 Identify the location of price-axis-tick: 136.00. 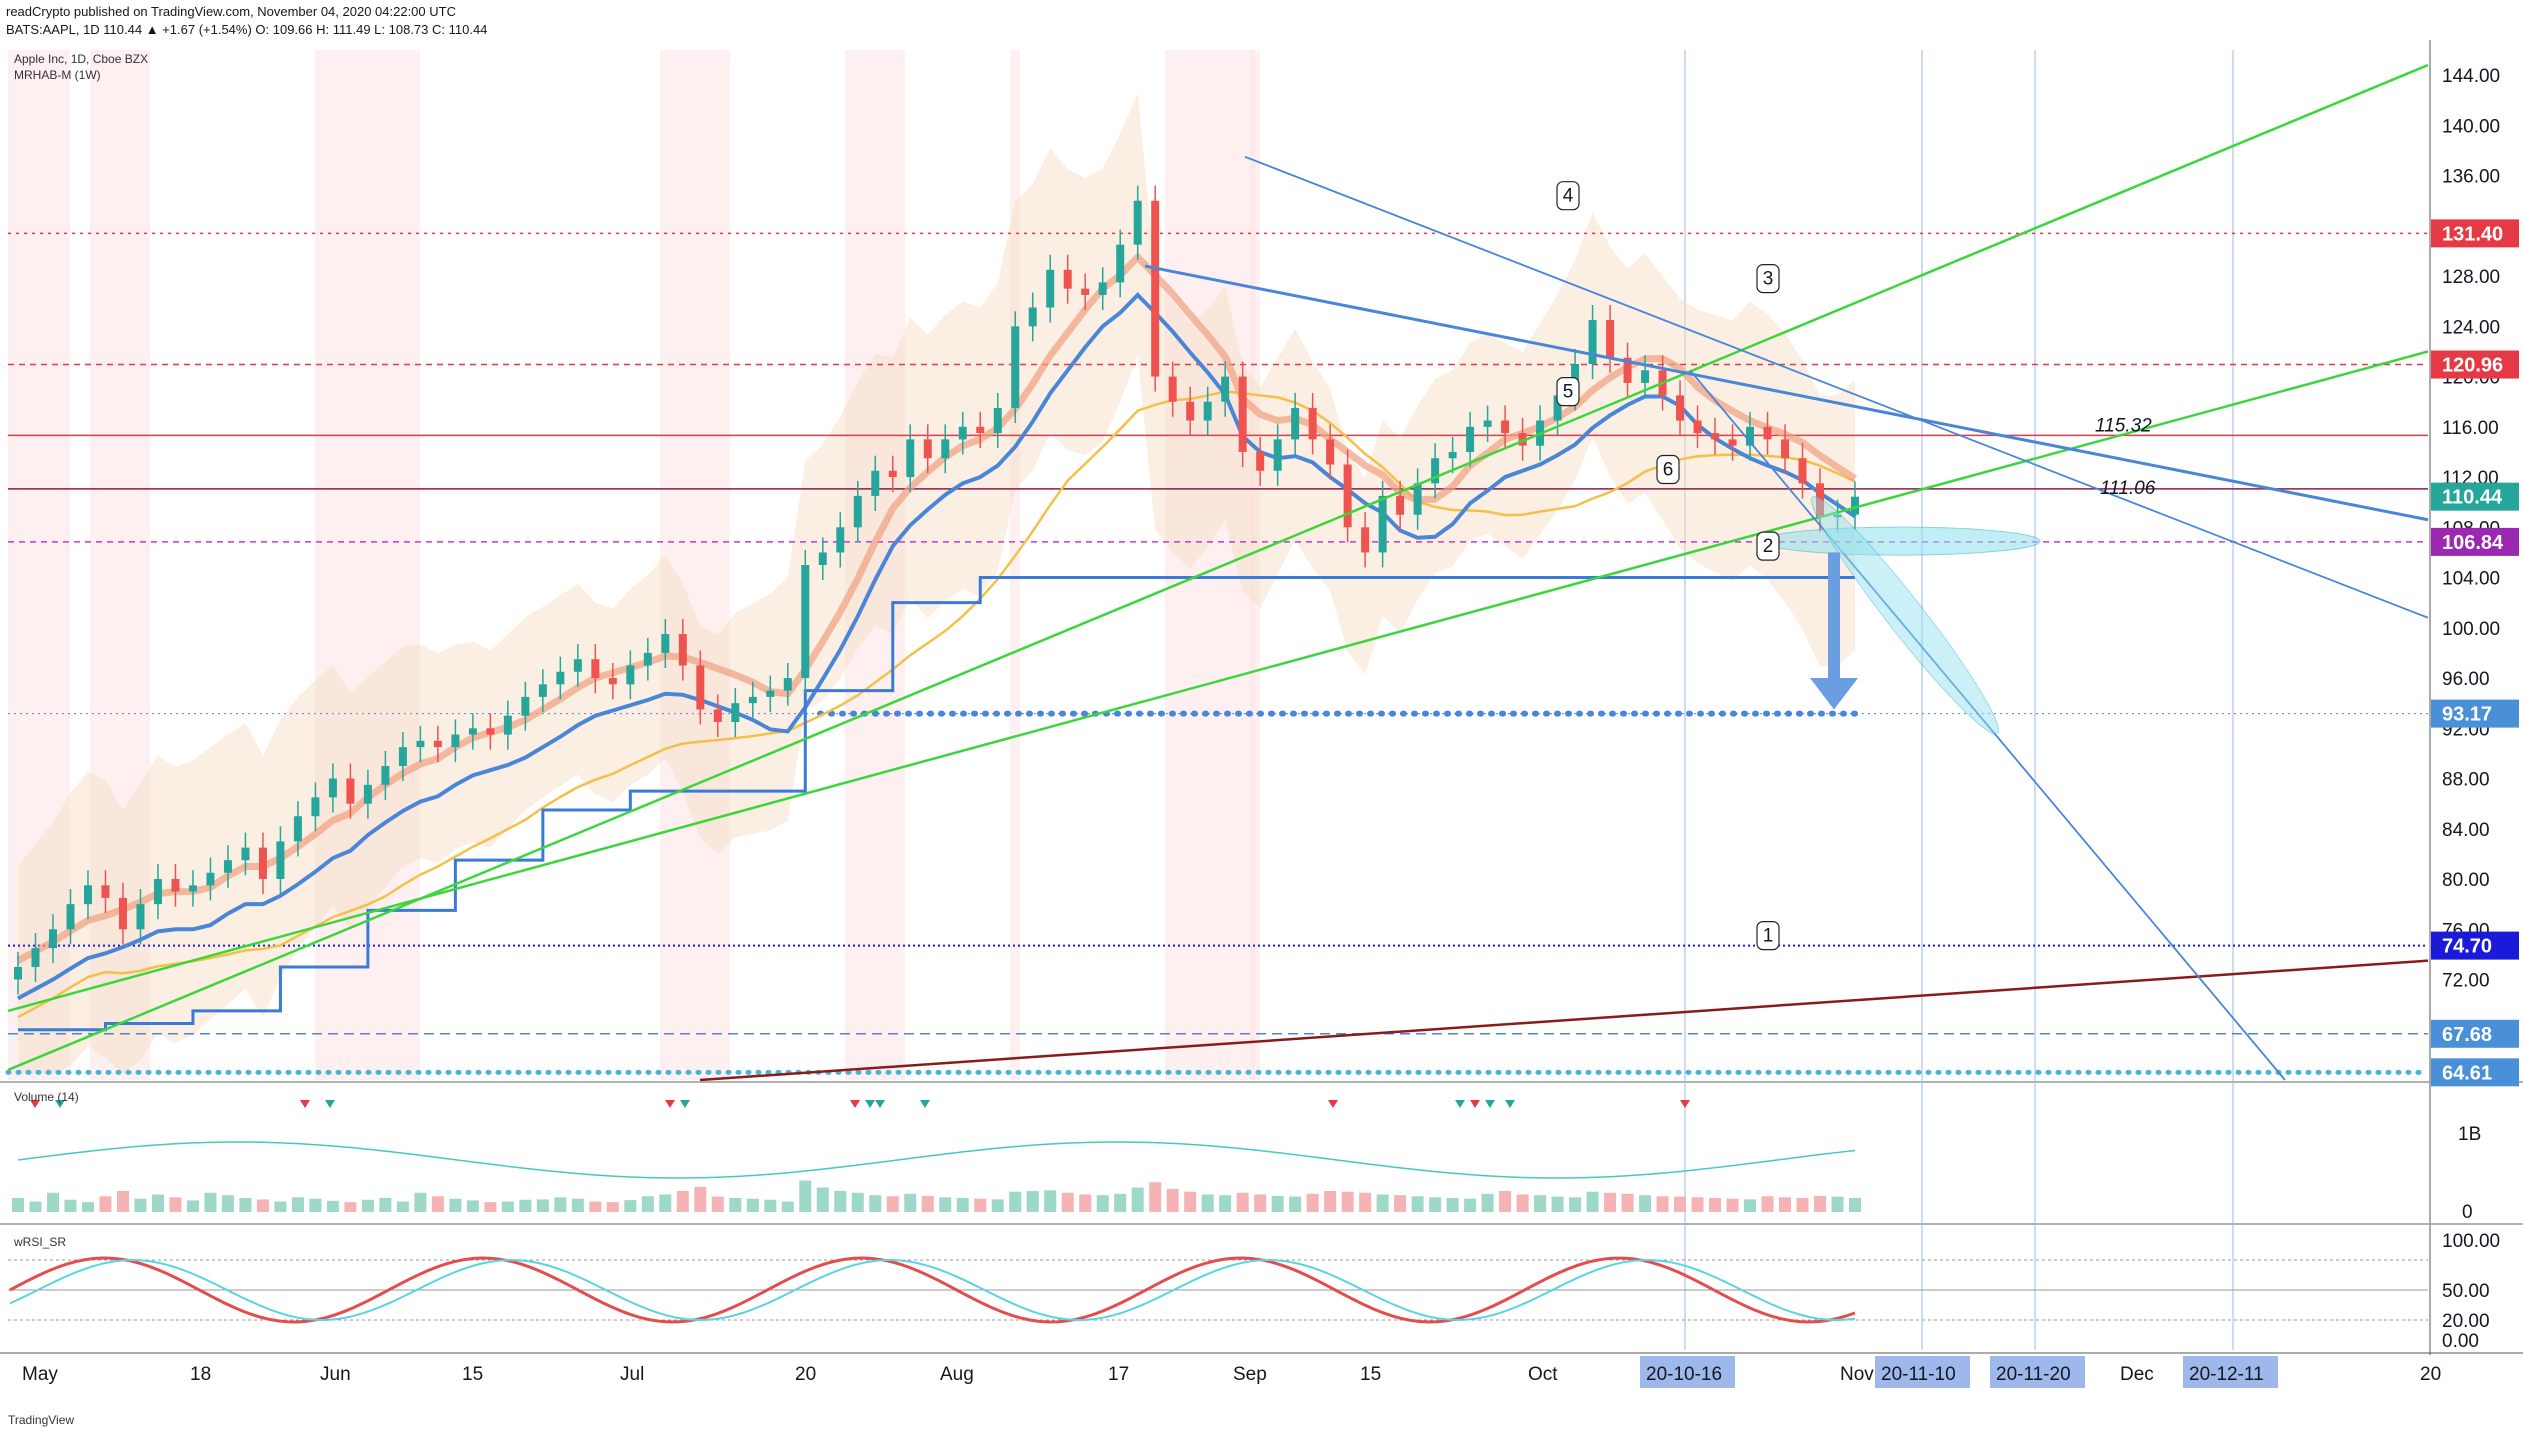
(2471, 177).